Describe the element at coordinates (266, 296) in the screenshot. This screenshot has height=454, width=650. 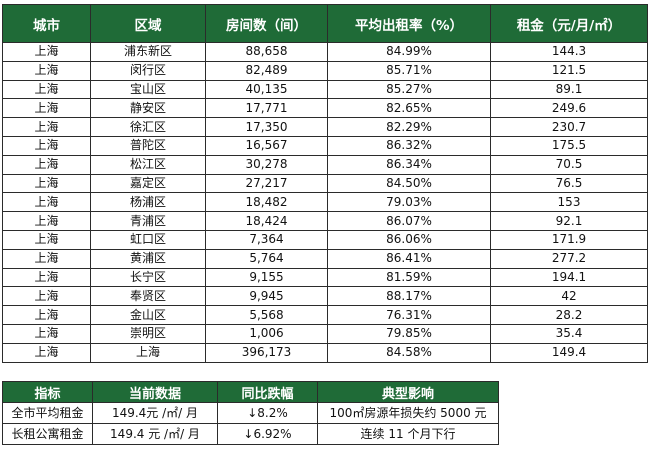
I see `cell-room-count: 9,945` at that location.